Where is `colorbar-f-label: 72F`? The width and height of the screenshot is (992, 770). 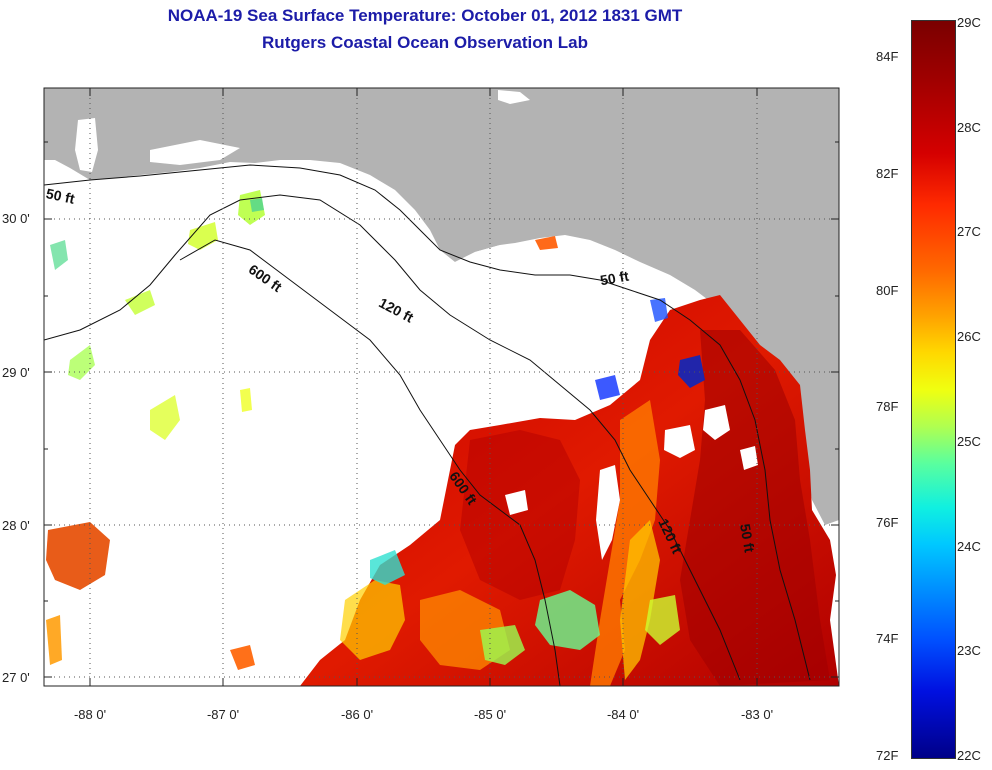 colorbar-f-label: 72F is located at coordinates (887, 755).